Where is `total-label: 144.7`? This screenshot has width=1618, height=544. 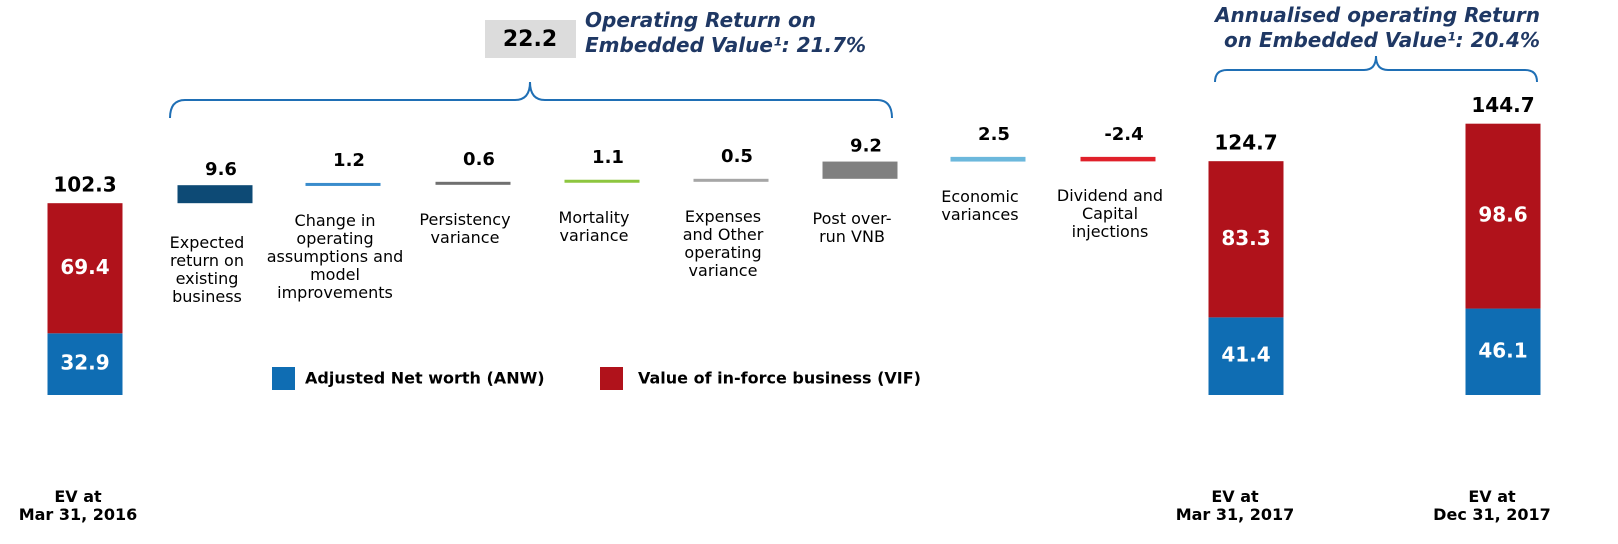 total-label: 144.7 is located at coordinates (1502, 105).